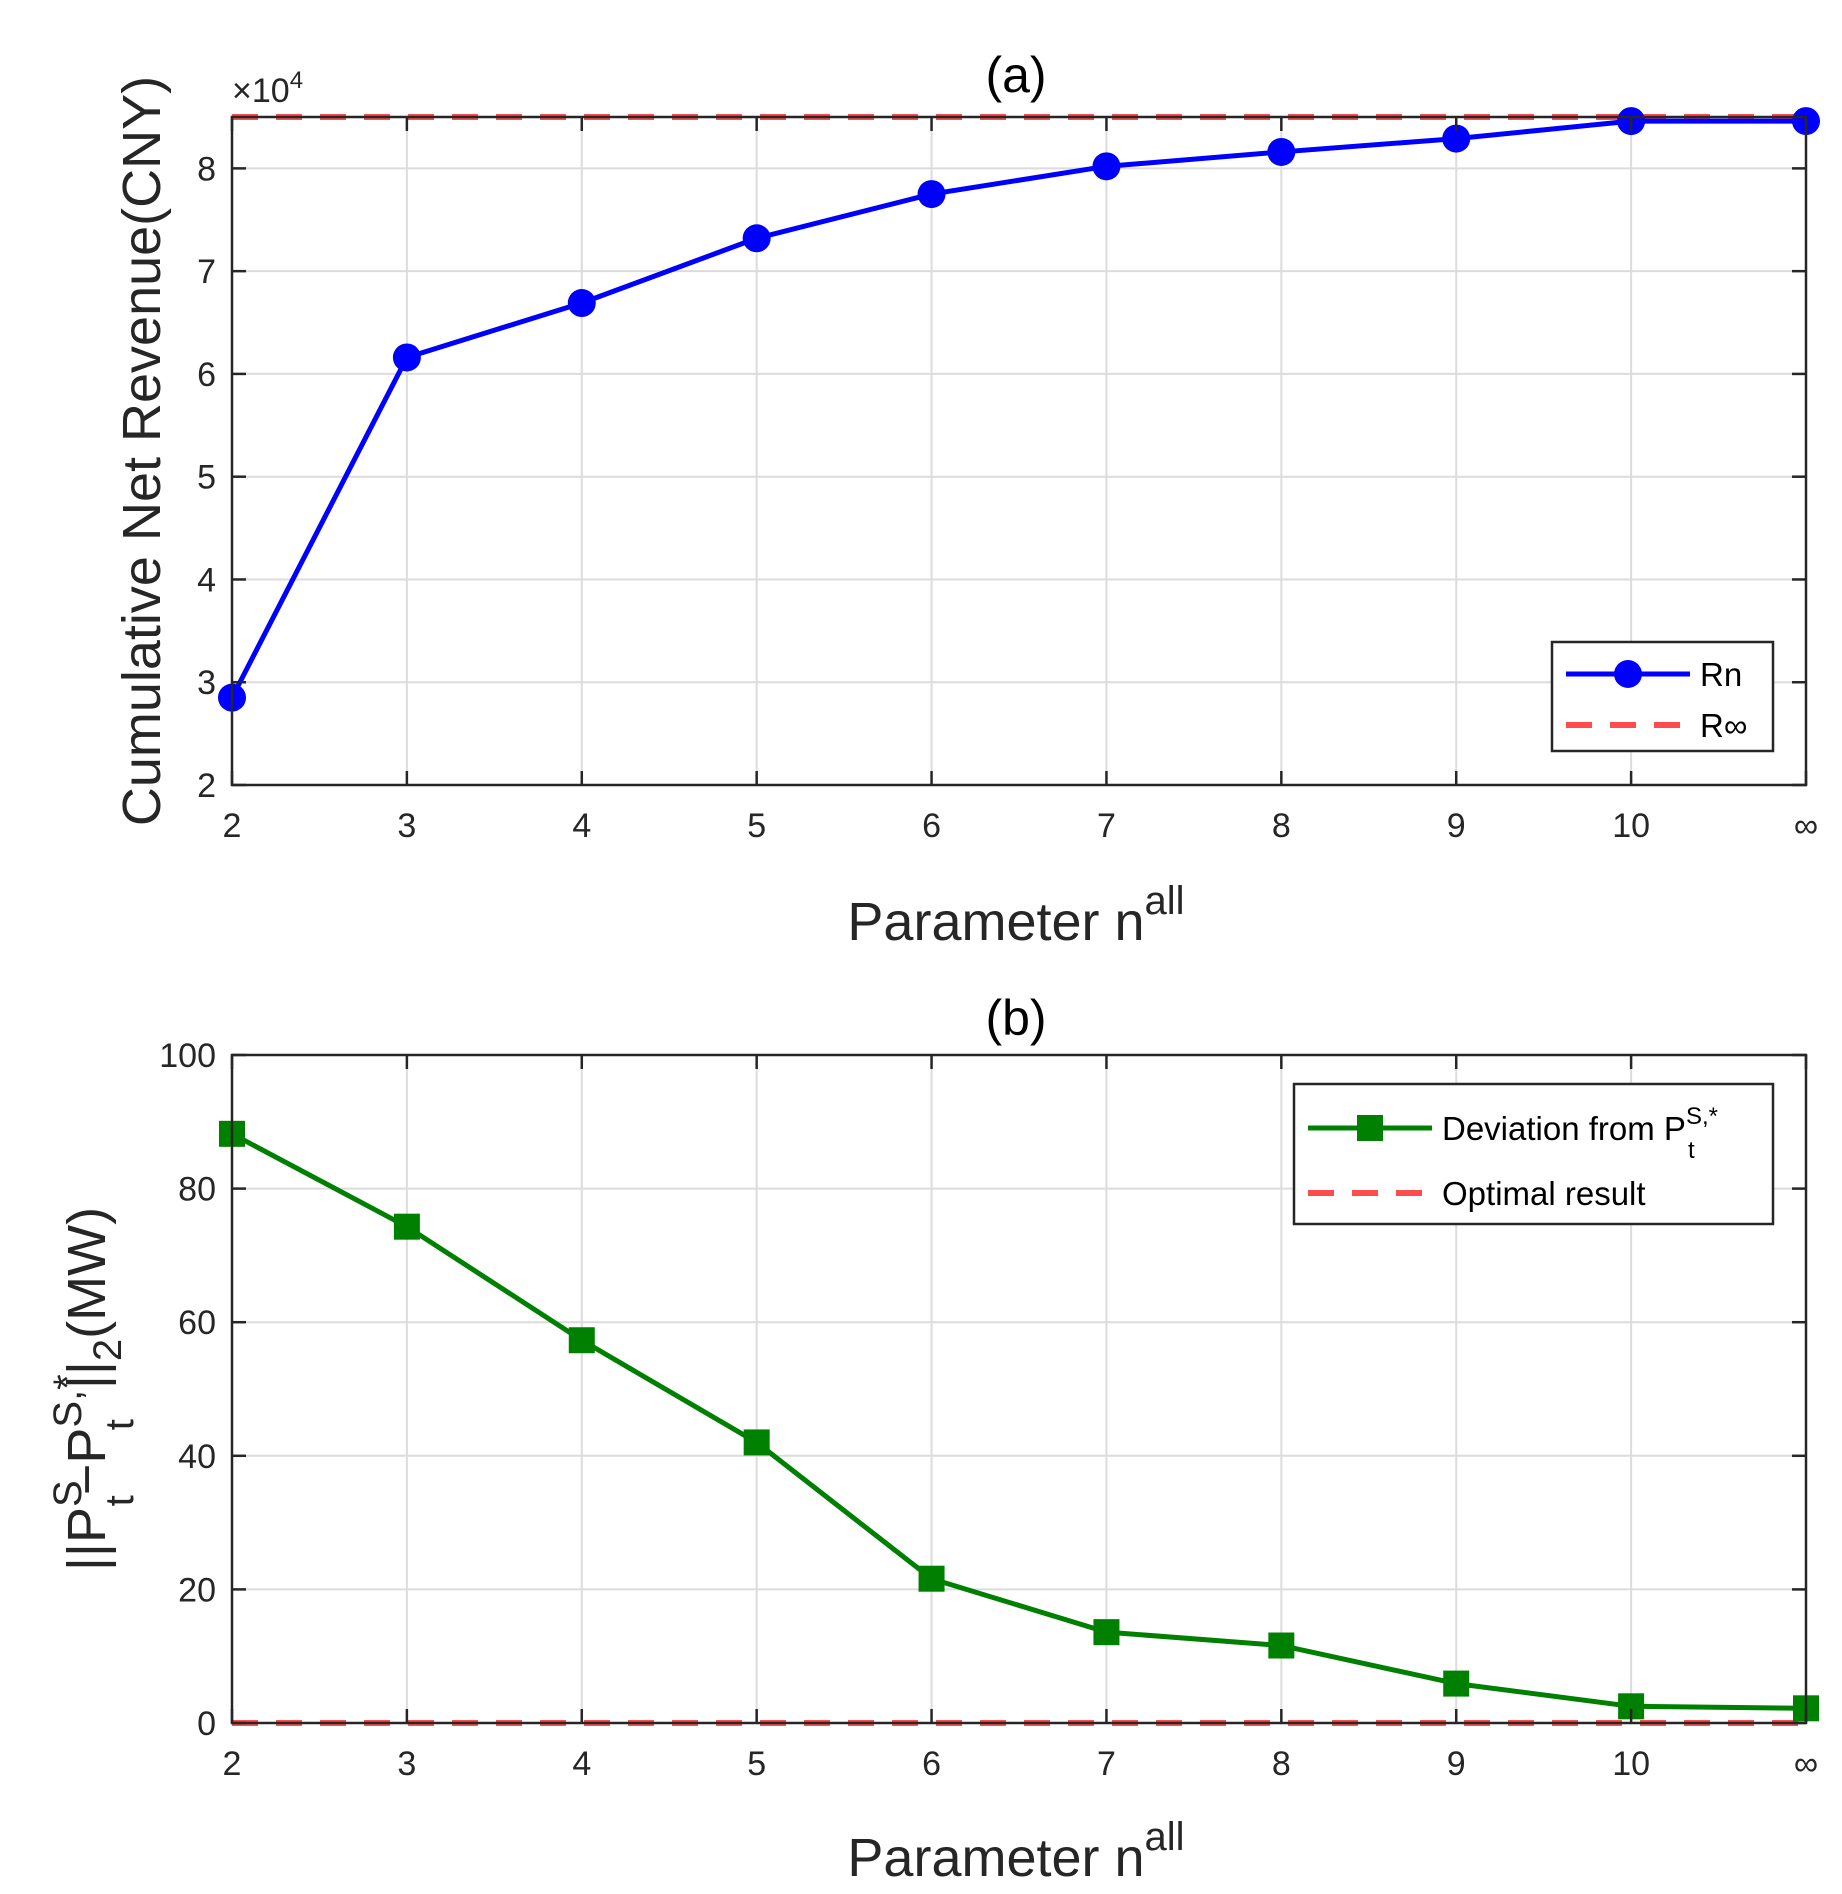 The image size is (1842, 1894). I want to click on chart-title-a: (a), so click(1015, 75).